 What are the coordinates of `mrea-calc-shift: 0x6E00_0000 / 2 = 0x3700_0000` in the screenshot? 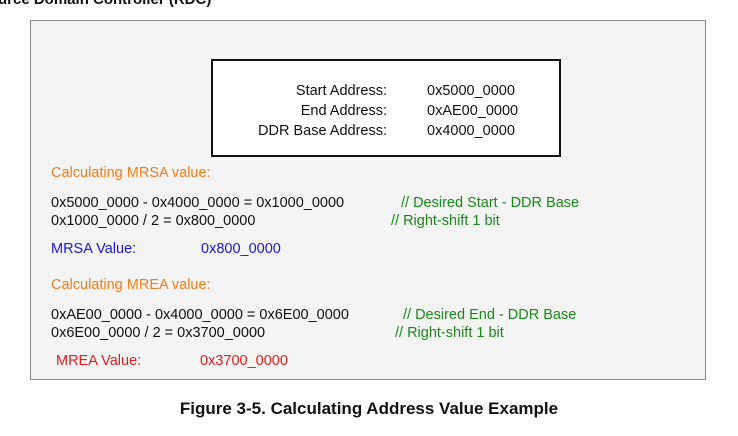 It's located at (158, 333).